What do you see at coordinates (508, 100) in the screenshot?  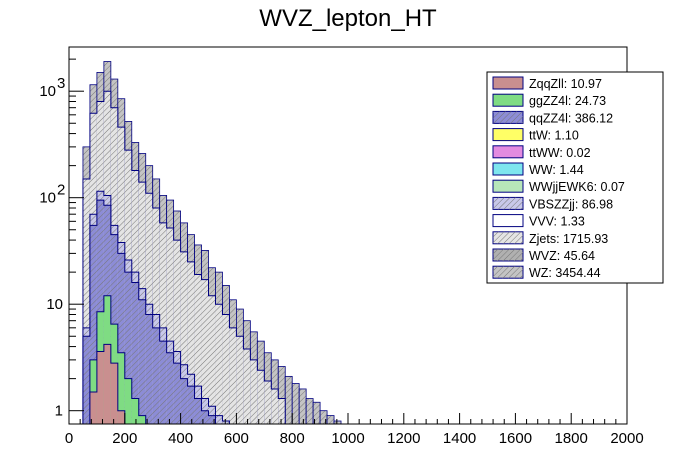 I see `legend-swatch-ggzz4l` at bounding box center [508, 100].